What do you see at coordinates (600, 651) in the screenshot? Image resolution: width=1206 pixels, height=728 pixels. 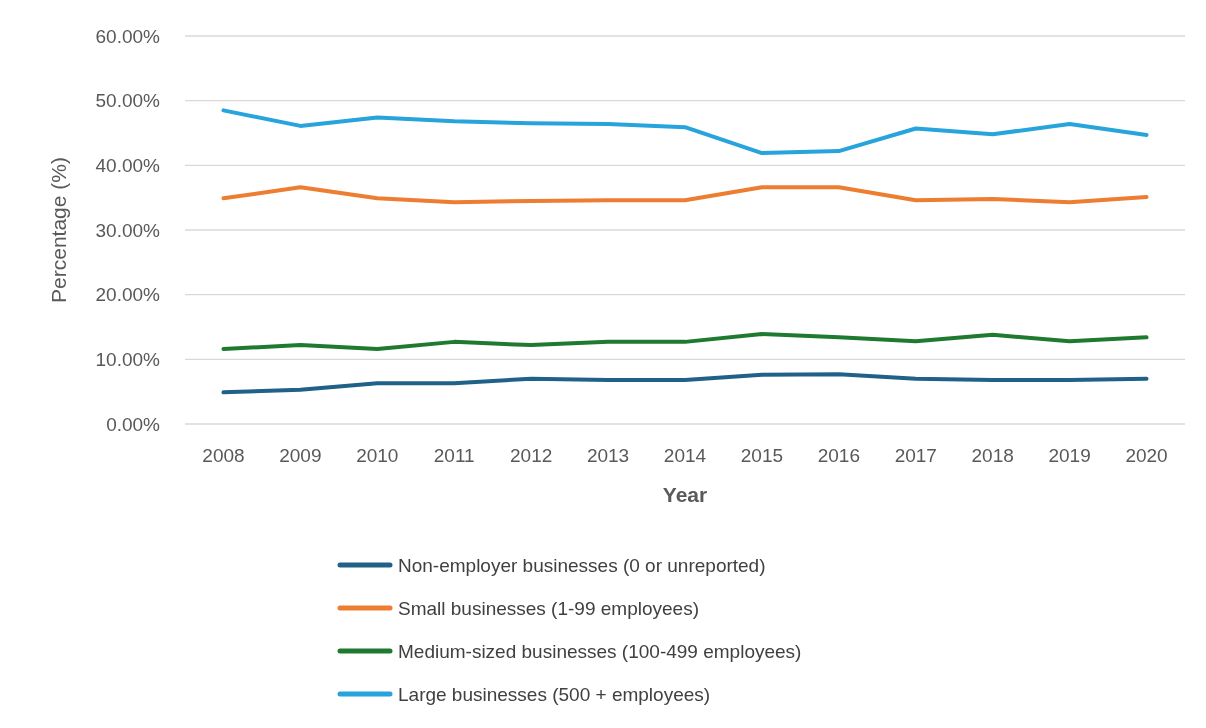 I see `legend-label: Medium-sized businesses (100-499 employees)` at bounding box center [600, 651].